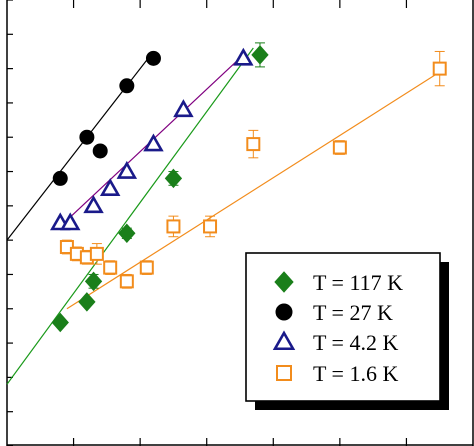 The image size is (474, 446). Describe the element at coordinates (353, 312) in the screenshot. I see `legend-label: T = 27 K` at that location.